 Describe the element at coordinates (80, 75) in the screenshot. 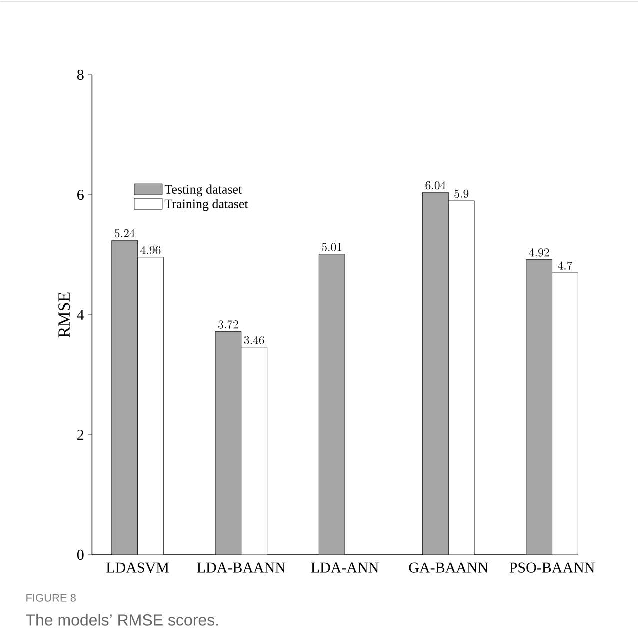

I see `y-tick-label: 8` at that location.